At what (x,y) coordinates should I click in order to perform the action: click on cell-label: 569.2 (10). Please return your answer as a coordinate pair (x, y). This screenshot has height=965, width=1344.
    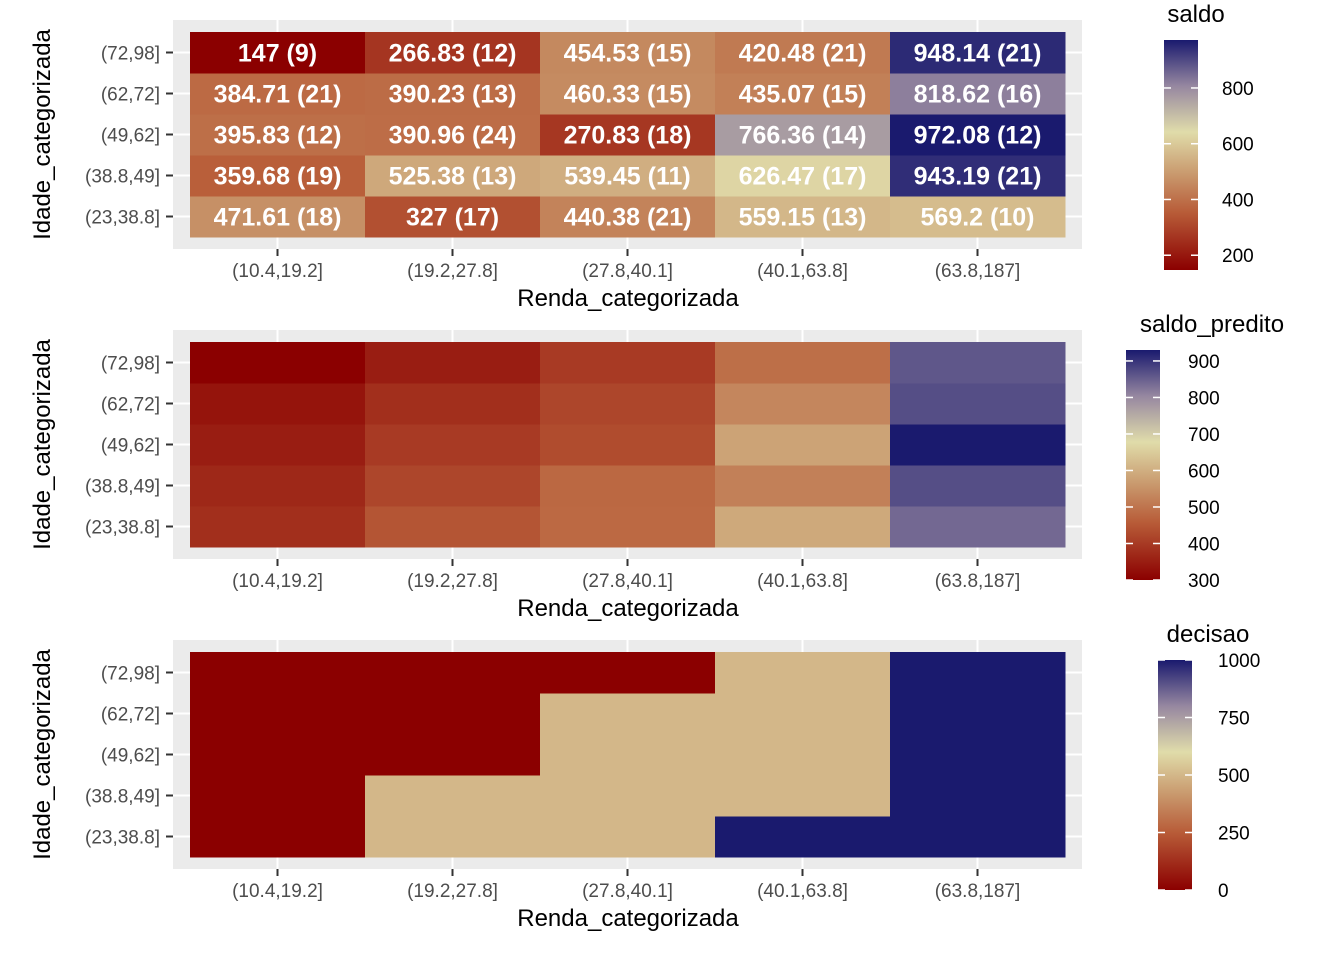
    Looking at the image, I should click on (978, 218).